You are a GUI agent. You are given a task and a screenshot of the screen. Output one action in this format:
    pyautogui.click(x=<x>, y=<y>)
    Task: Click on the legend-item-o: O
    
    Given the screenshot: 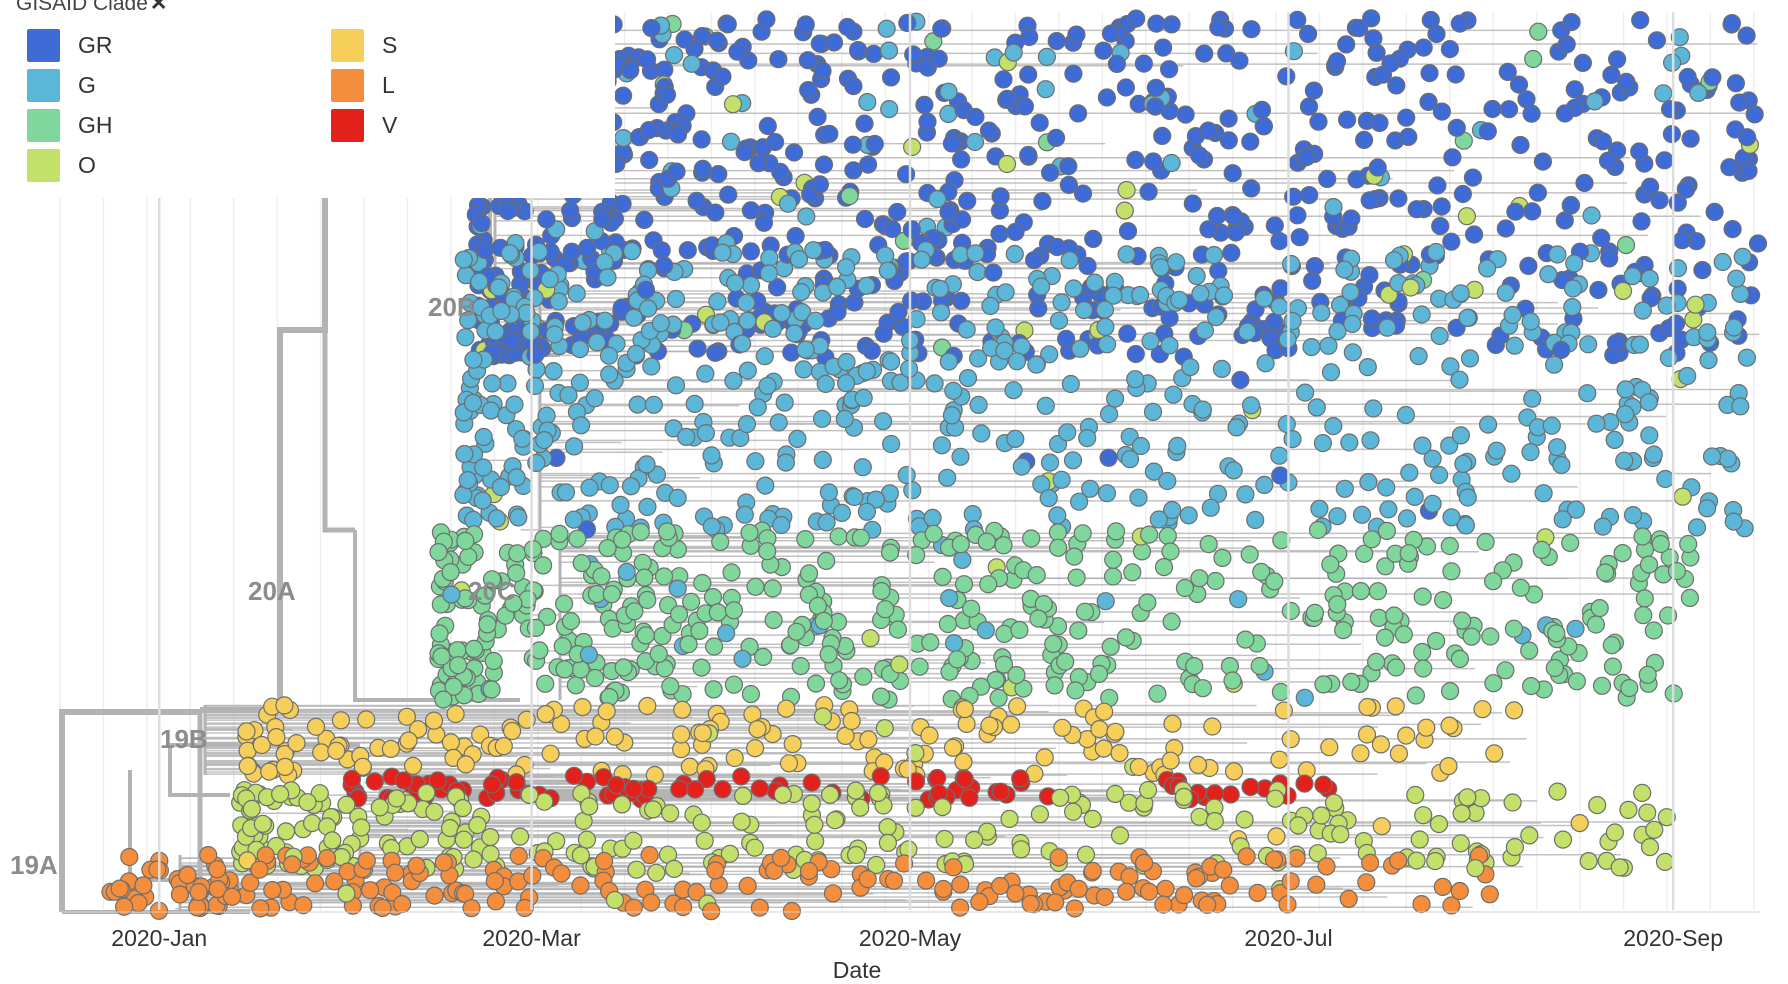 What is the action you would take?
    pyautogui.click(x=61, y=165)
    